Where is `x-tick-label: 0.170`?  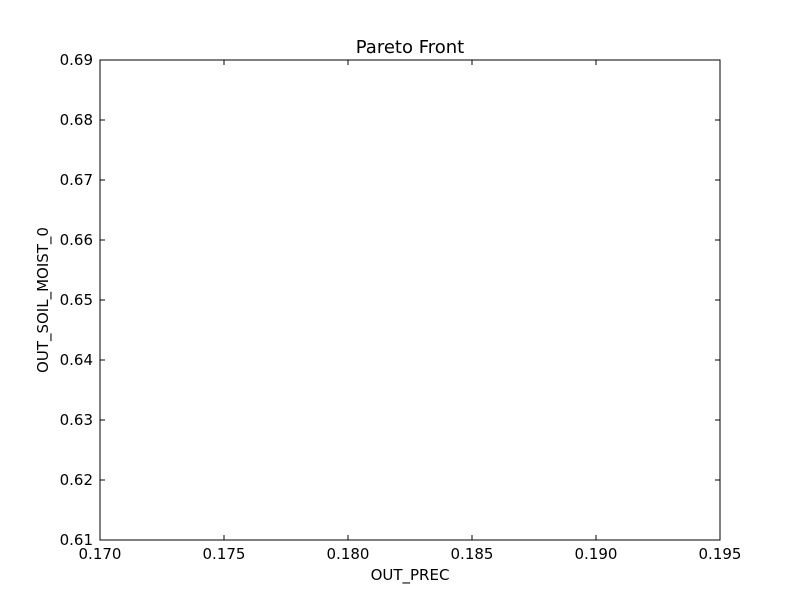 x-tick-label: 0.170 is located at coordinates (100, 554).